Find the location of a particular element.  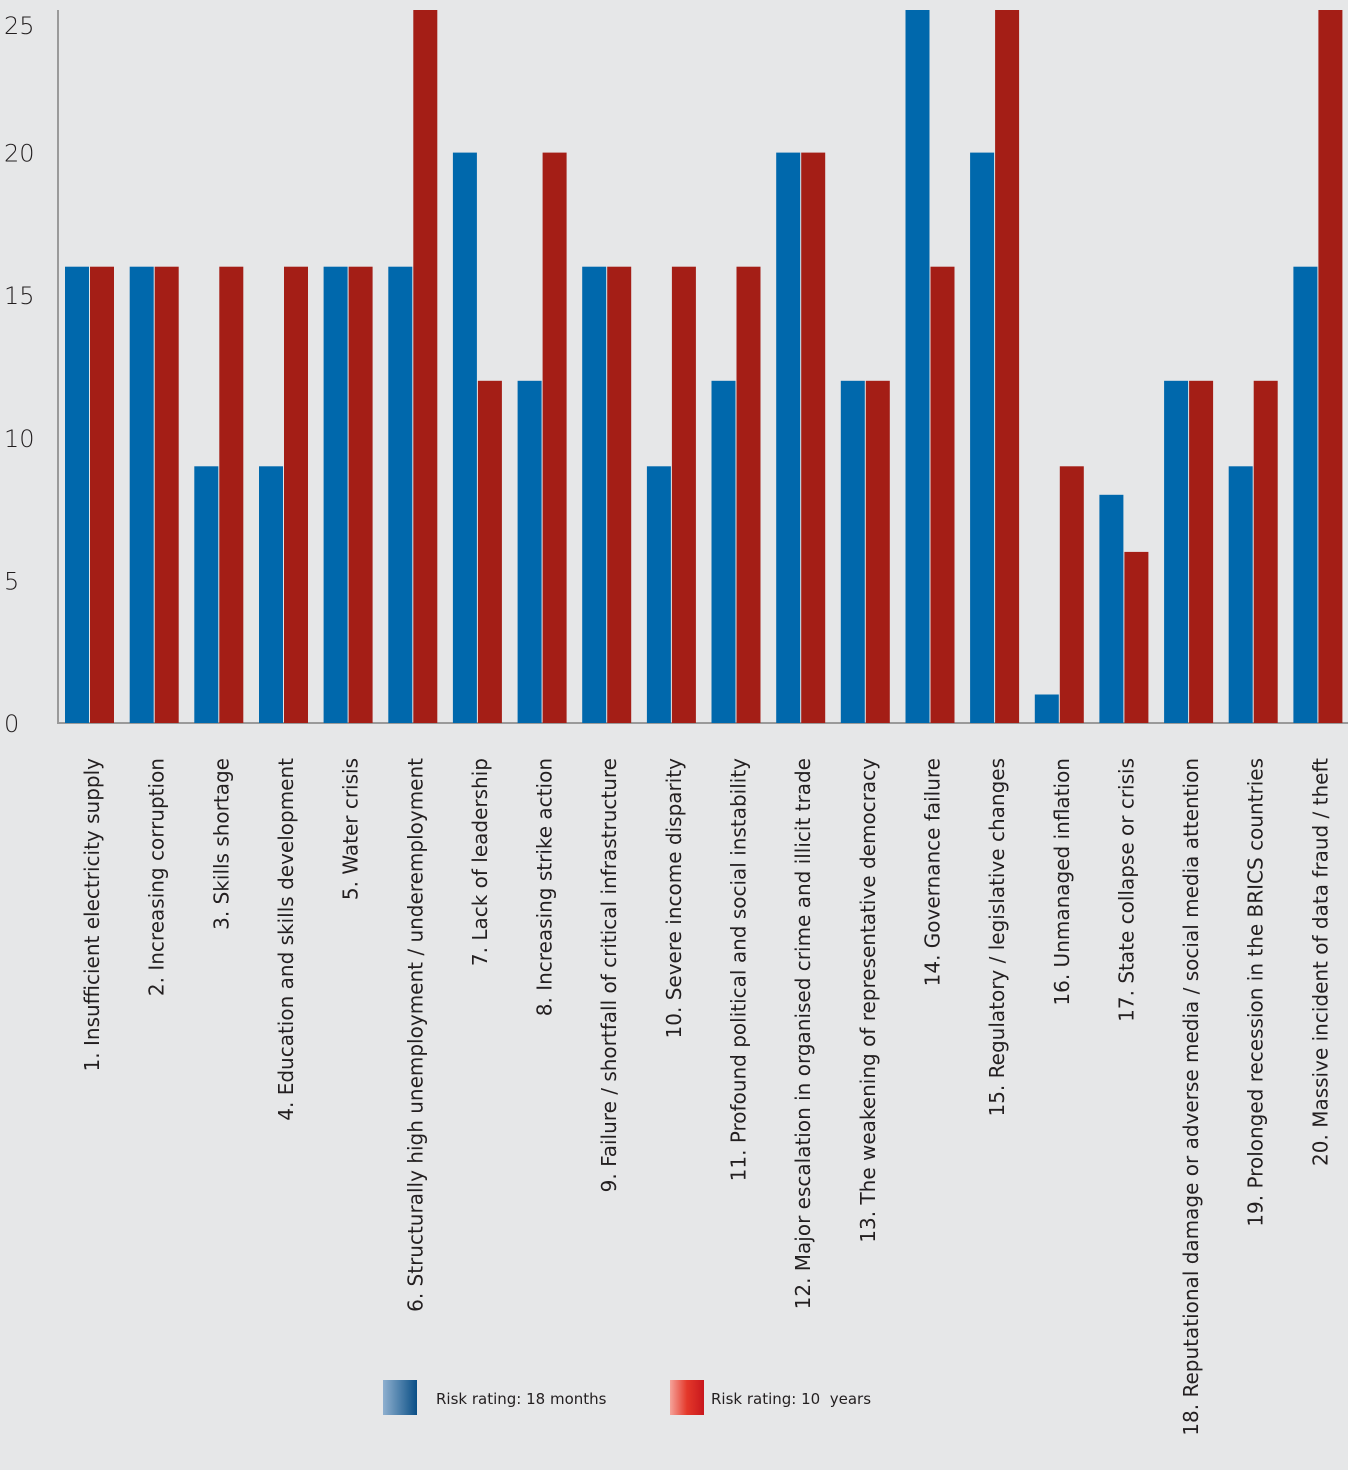

y-tick-label: 0 is located at coordinates (11, 724).